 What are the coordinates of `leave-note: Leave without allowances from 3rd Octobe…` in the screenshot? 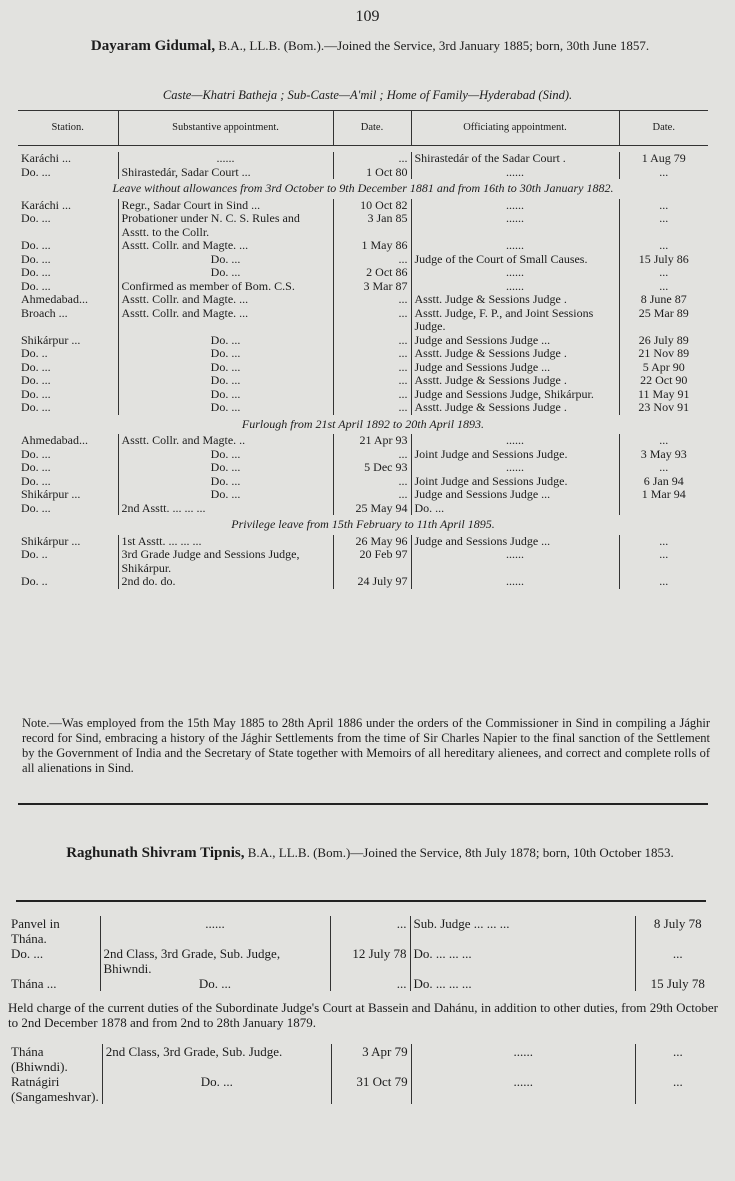 It's located at (363, 188).